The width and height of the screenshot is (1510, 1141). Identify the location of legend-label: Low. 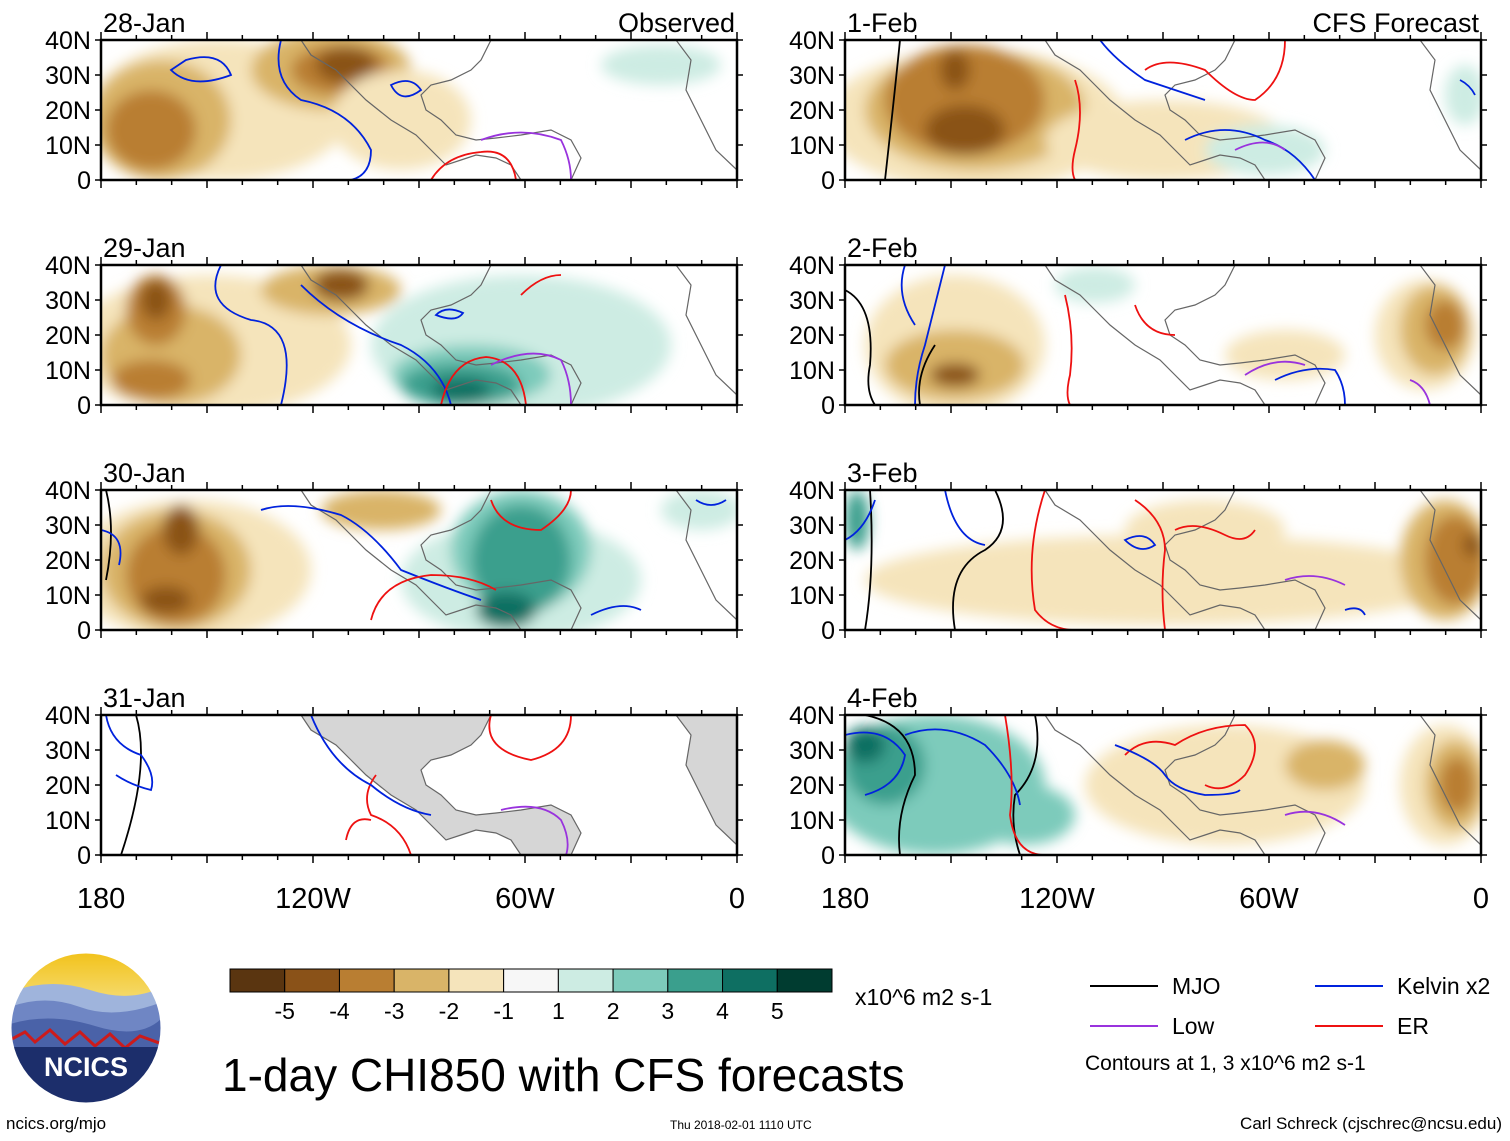
(1193, 1026).